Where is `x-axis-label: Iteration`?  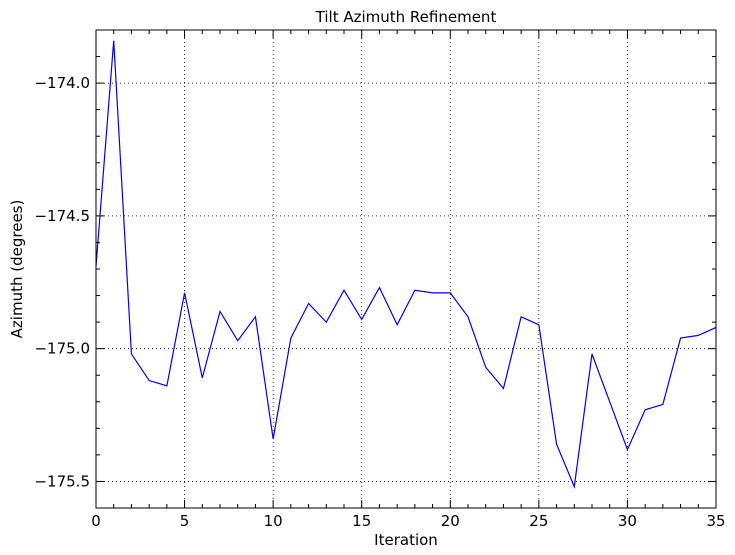 x-axis-label: Iteration is located at coordinates (406, 540).